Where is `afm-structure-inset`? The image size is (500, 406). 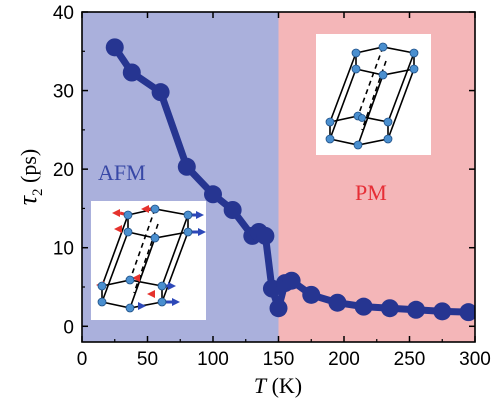
afm-structure-inset is located at coordinates (148, 260).